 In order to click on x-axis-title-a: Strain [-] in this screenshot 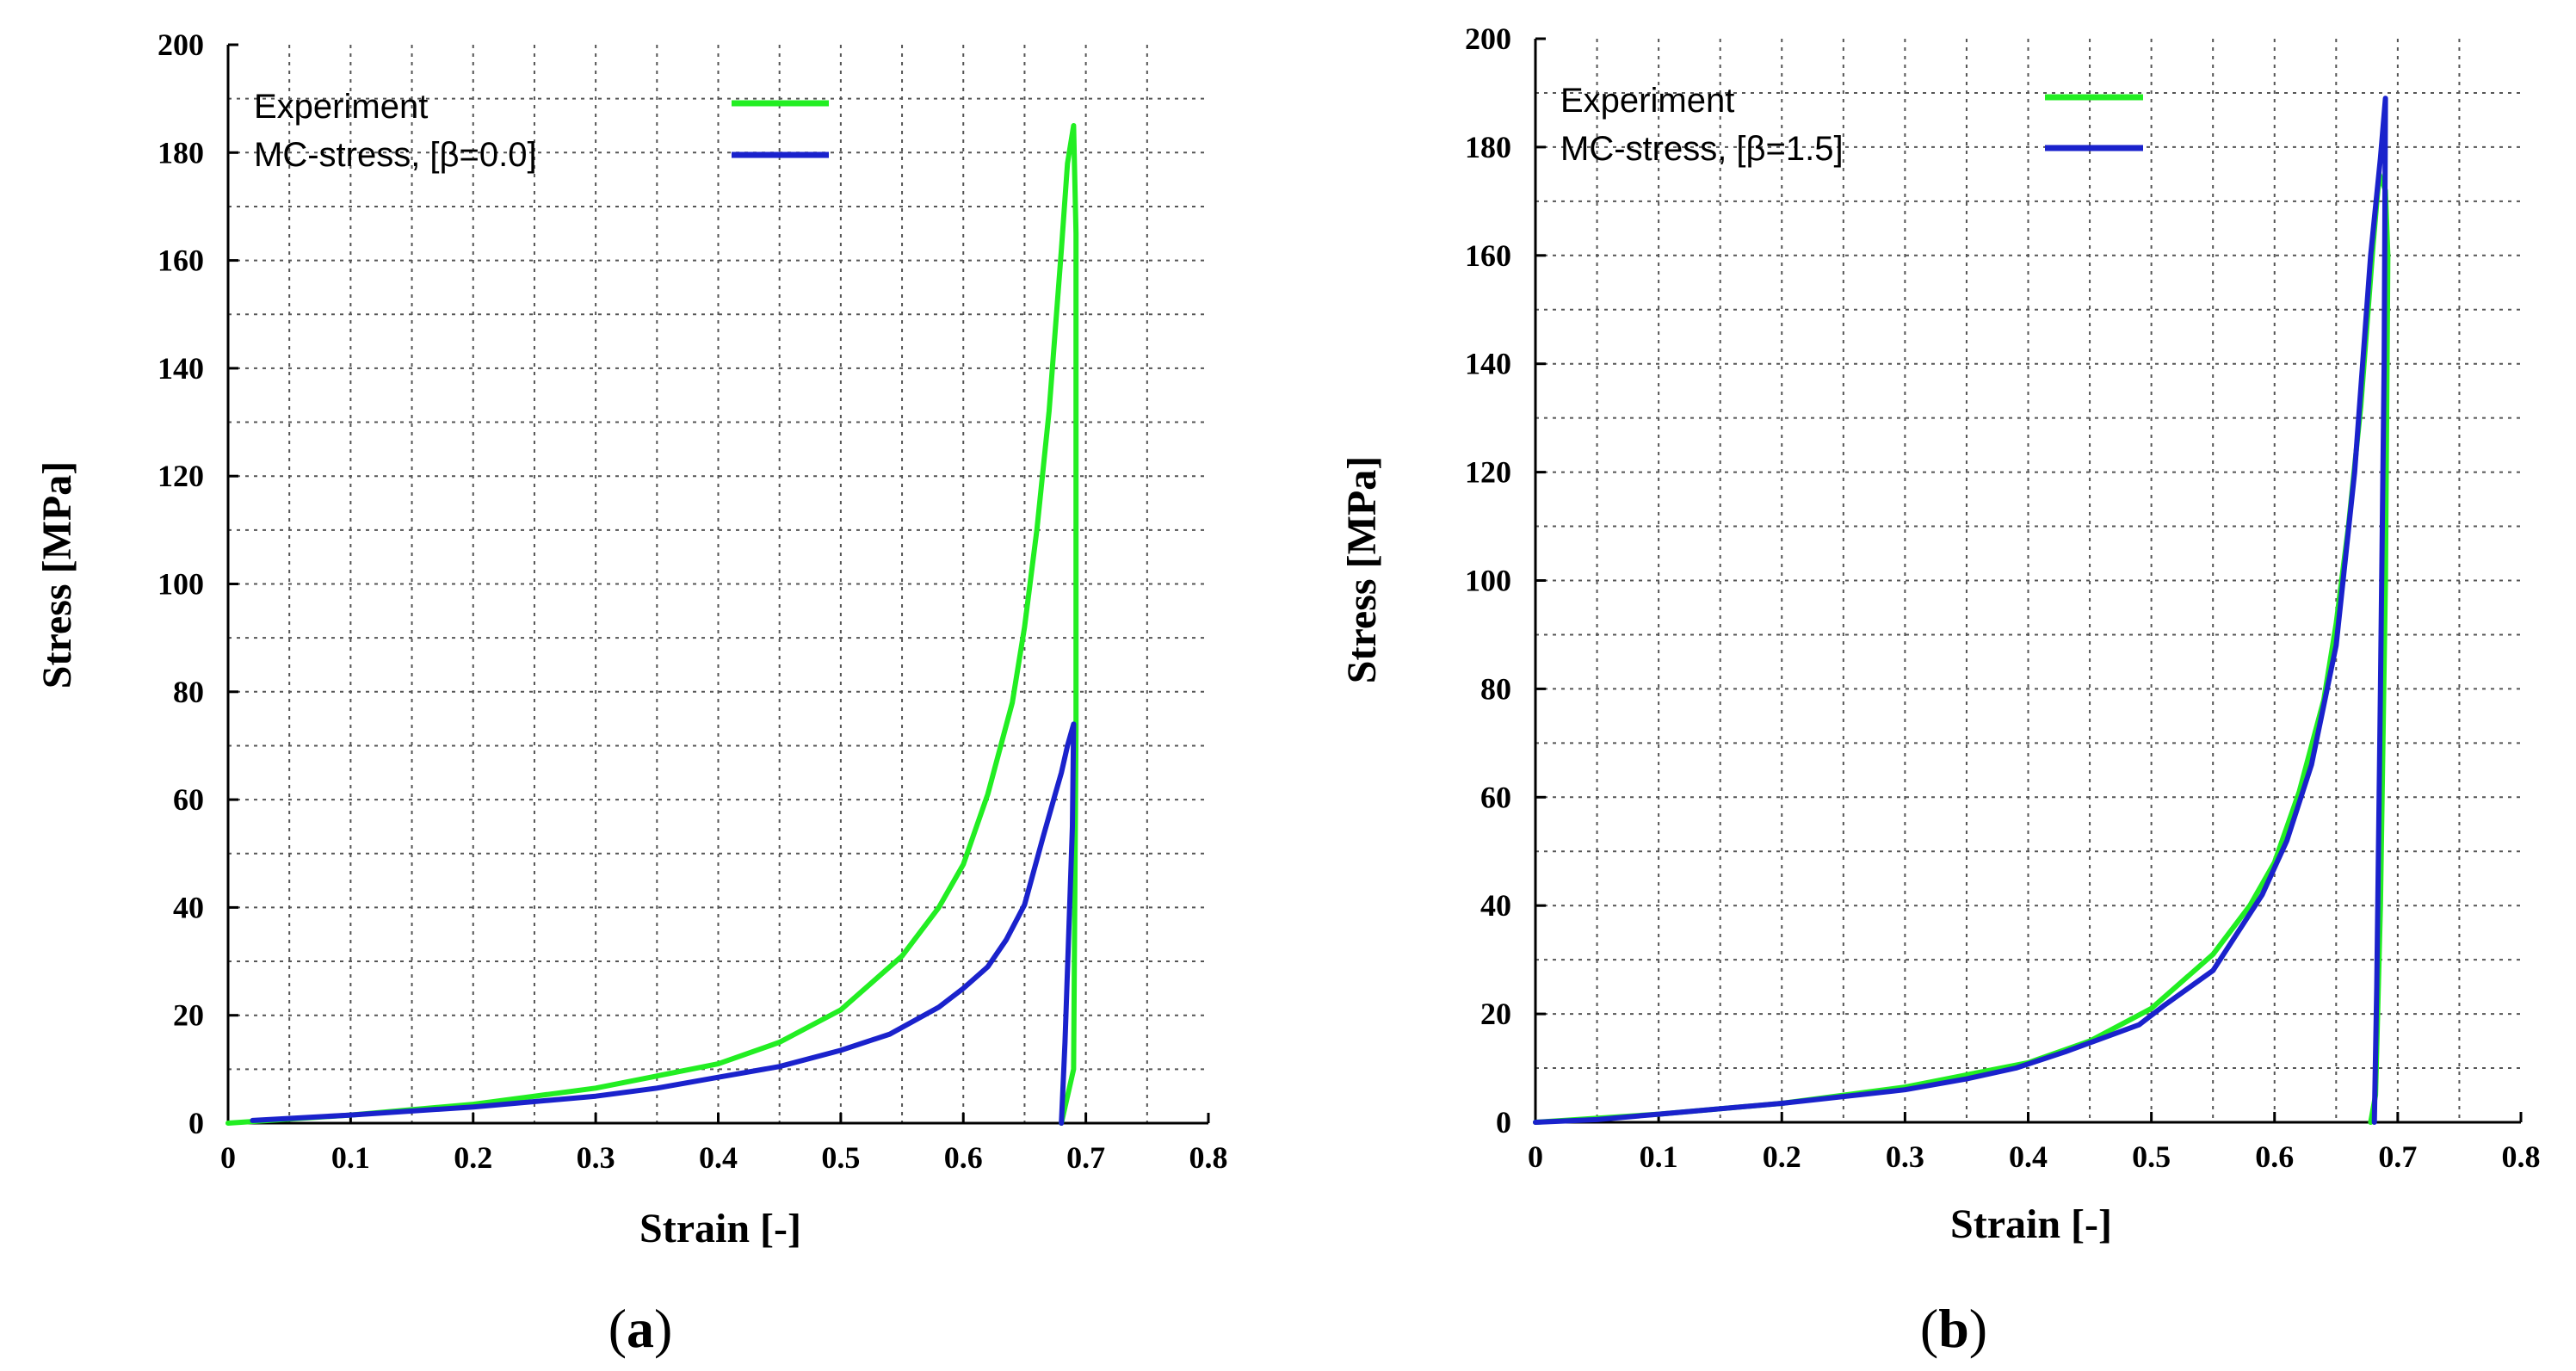, I will do `click(720, 1228)`.